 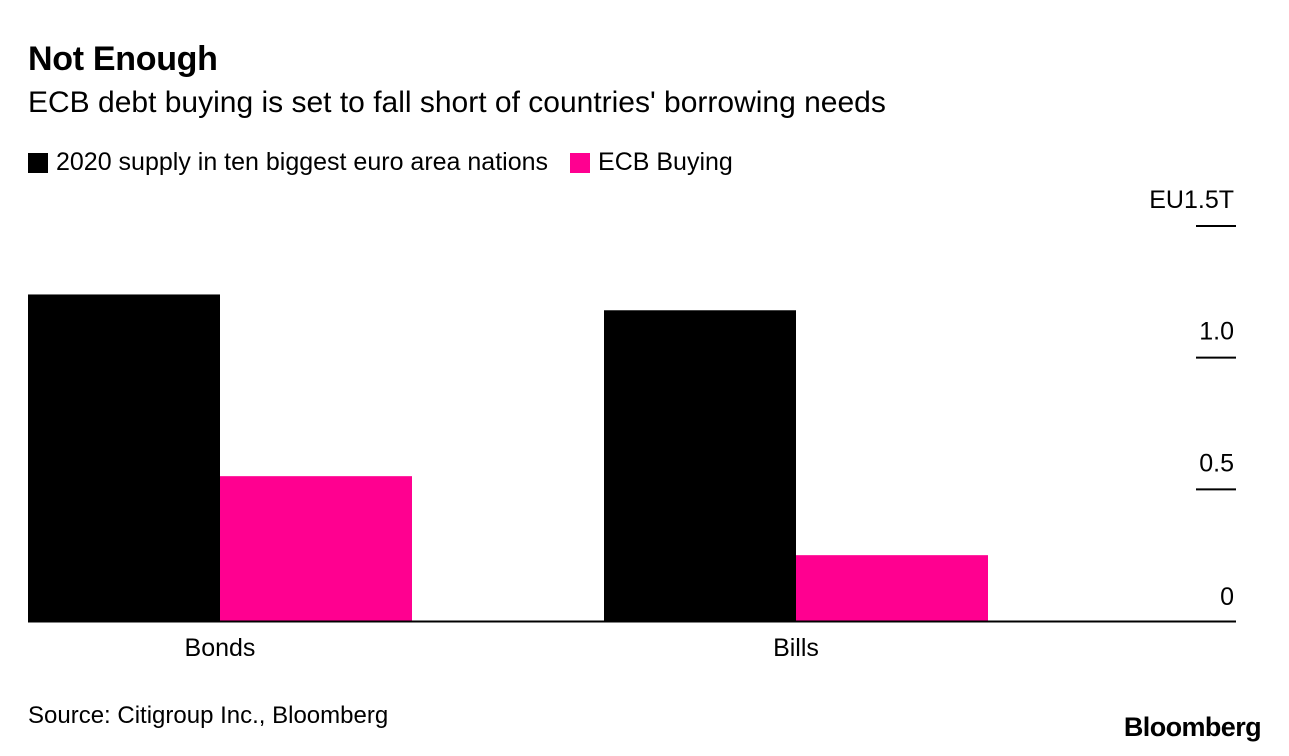 What do you see at coordinates (220, 648) in the screenshot?
I see `x-tick-label-bonds: Bonds` at bounding box center [220, 648].